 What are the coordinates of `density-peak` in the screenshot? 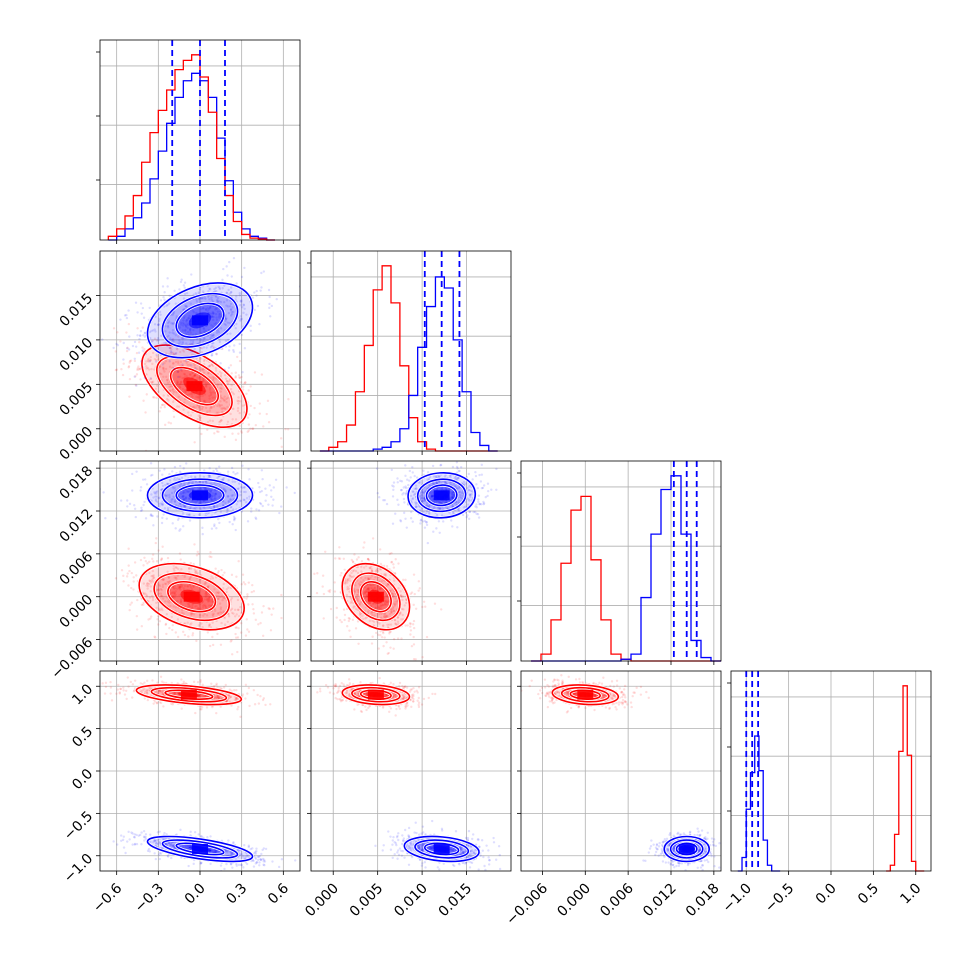 It's located at (375, 596).